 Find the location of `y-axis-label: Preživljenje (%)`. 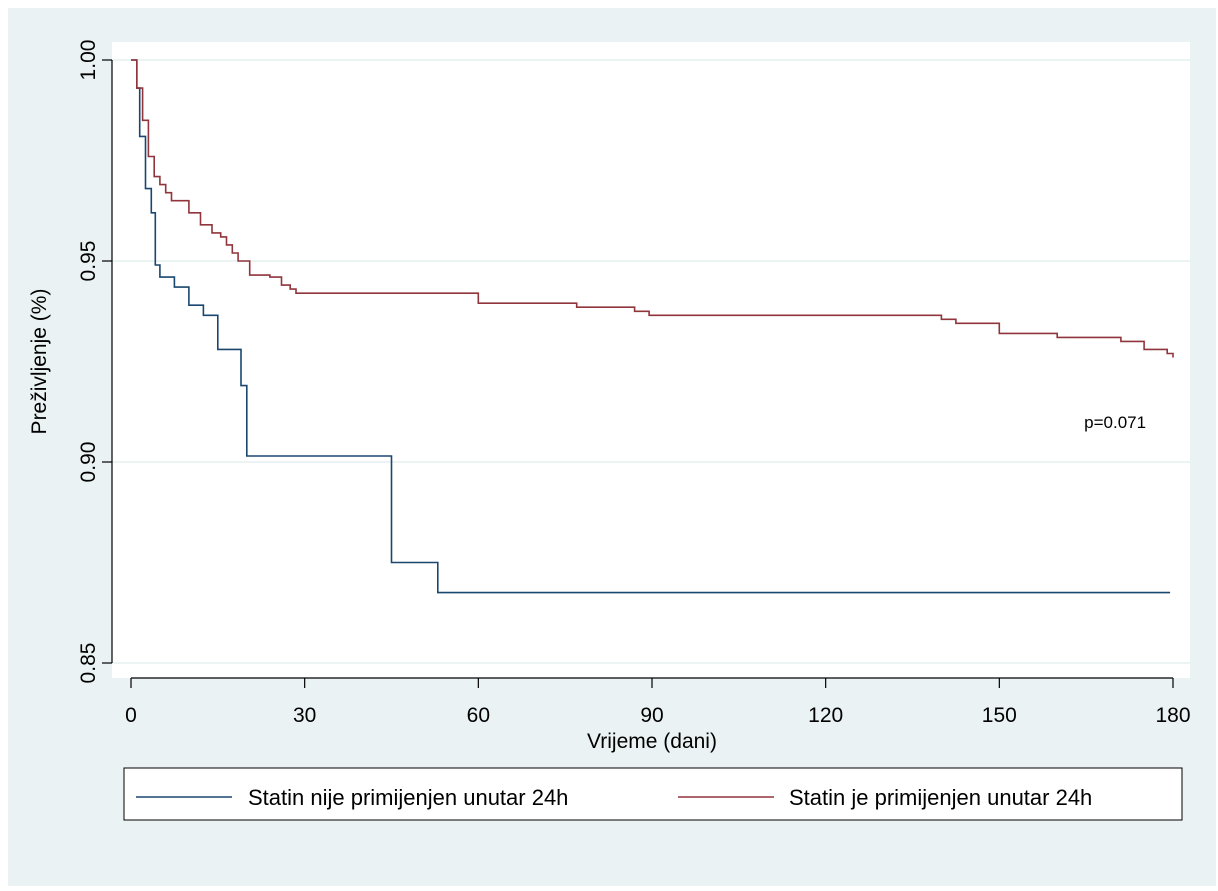

y-axis-label: Preživljenje (%) is located at coordinates (39, 362).